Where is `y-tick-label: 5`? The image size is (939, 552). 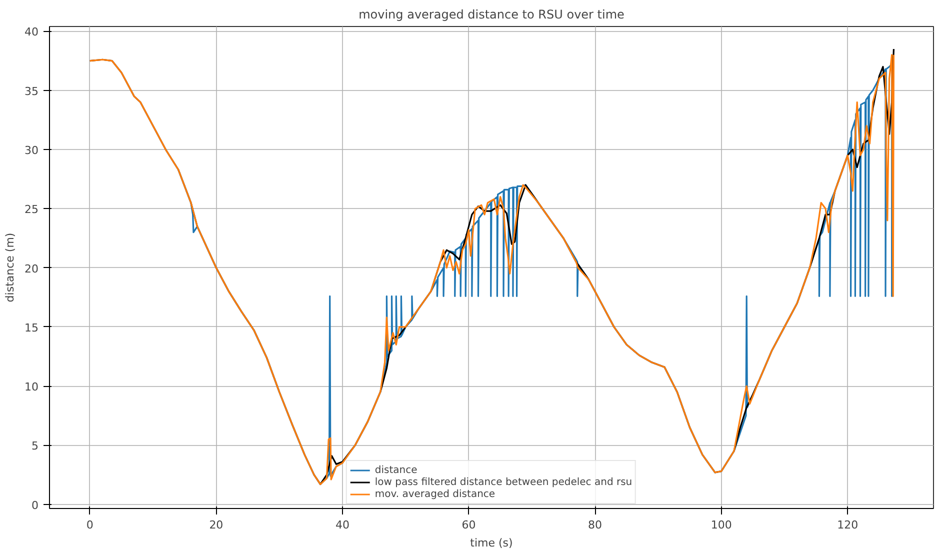 y-tick-label: 5 is located at coordinates (35, 446).